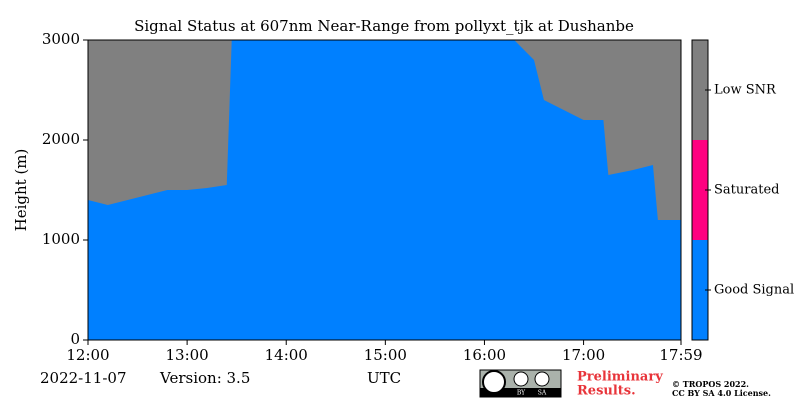 This screenshot has height=400, width=800. Describe the element at coordinates (746, 190) in the screenshot. I see `colorbar-label: Saturated` at that location.